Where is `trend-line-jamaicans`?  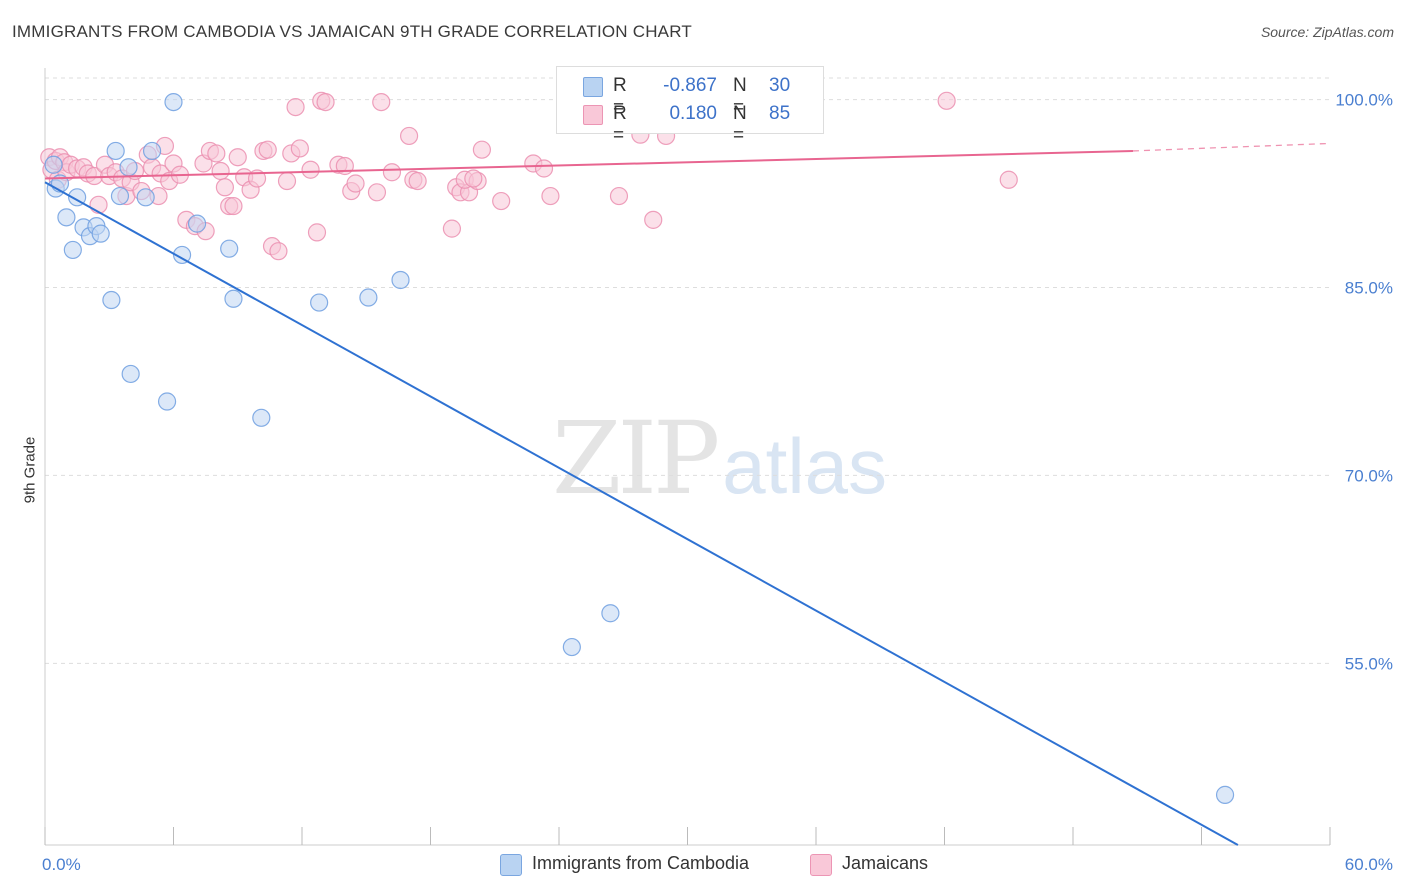 trend-line-jamaicans is located at coordinates (588, 164).